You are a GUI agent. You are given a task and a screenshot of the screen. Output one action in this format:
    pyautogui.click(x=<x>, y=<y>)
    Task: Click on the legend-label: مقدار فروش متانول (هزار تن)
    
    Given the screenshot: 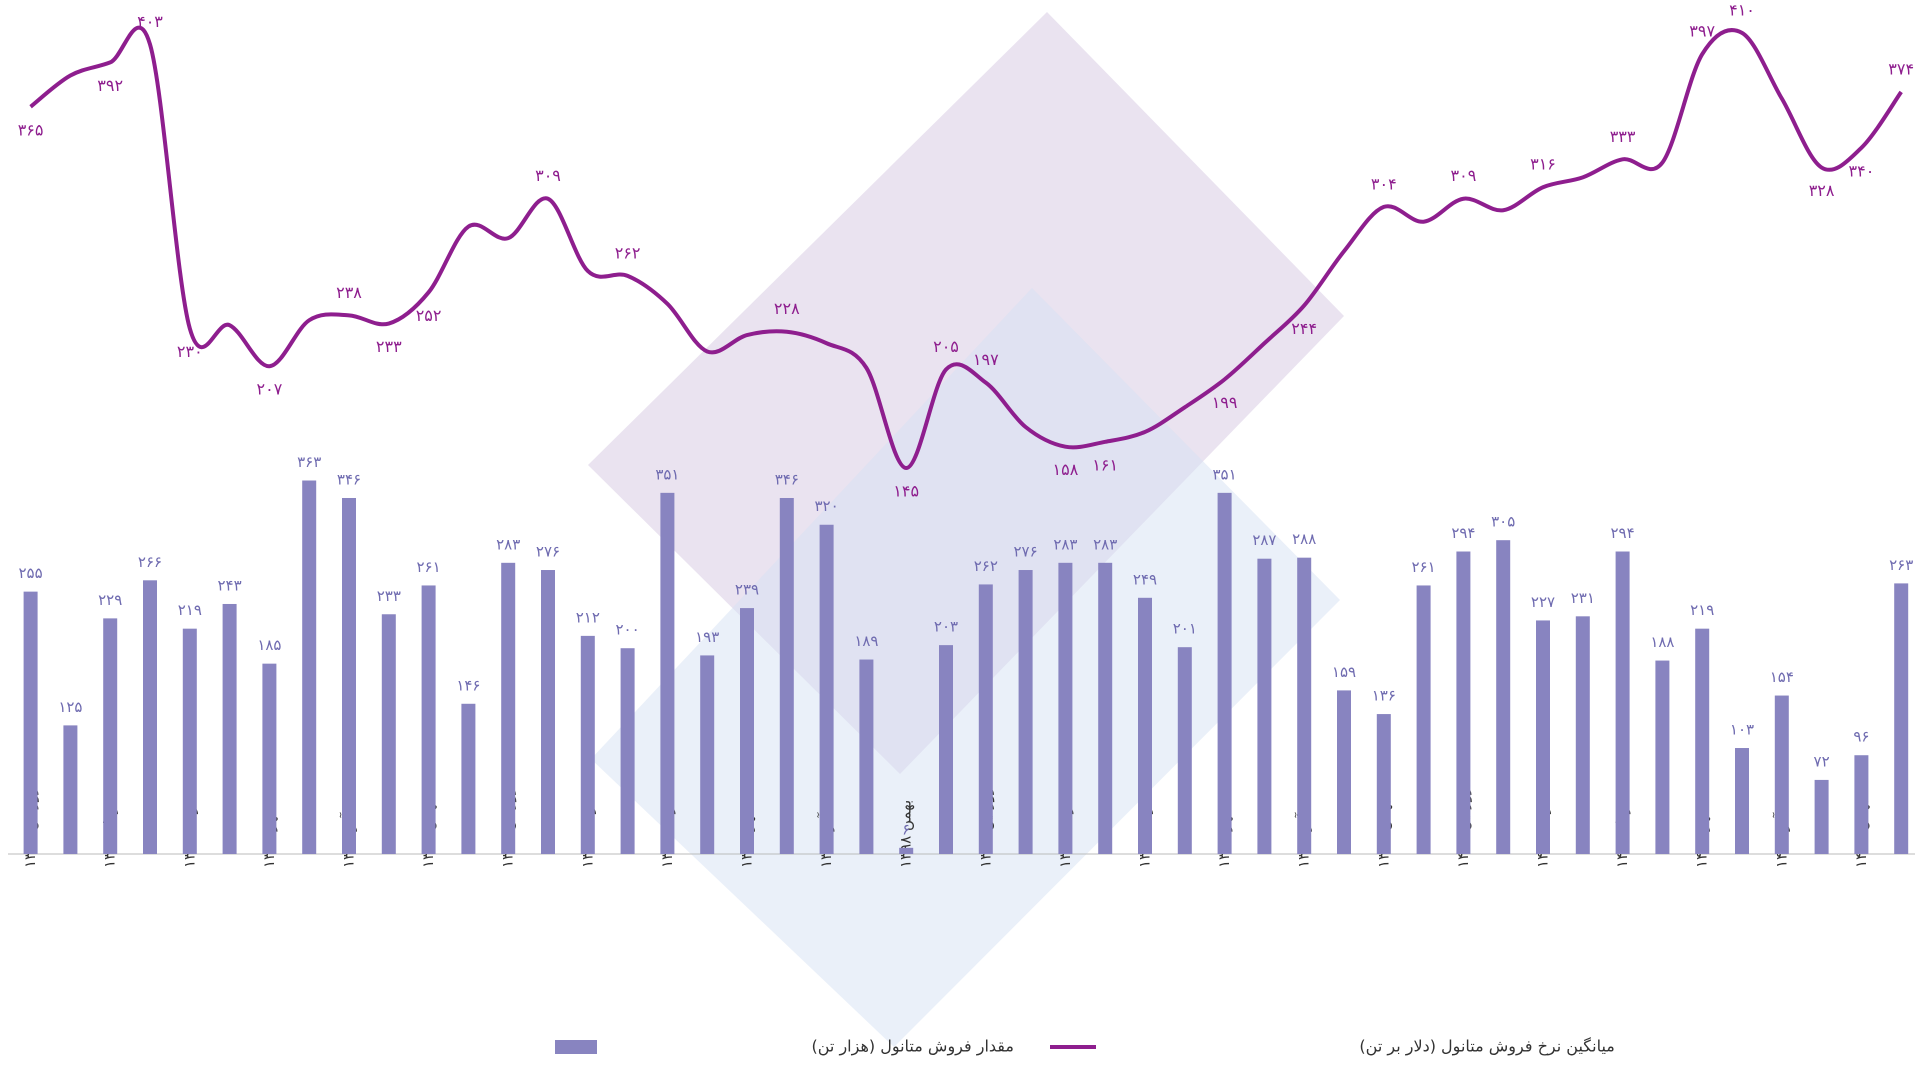 What is the action you would take?
    pyautogui.click(x=912, y=1047)
    